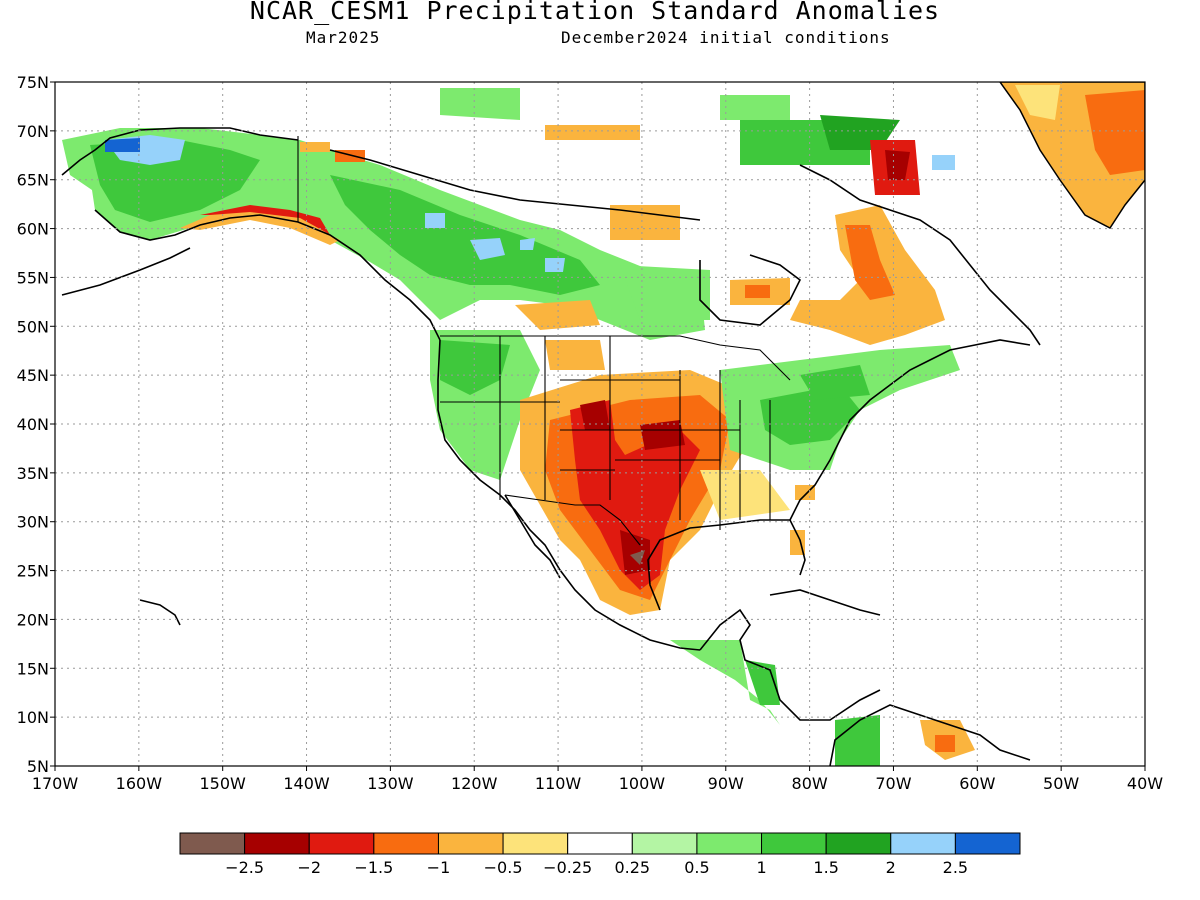  What do you see at coordinates (977, 783) in the screenshot?
I see `x-tick-label: 60W` at bounding box center [977, 783].